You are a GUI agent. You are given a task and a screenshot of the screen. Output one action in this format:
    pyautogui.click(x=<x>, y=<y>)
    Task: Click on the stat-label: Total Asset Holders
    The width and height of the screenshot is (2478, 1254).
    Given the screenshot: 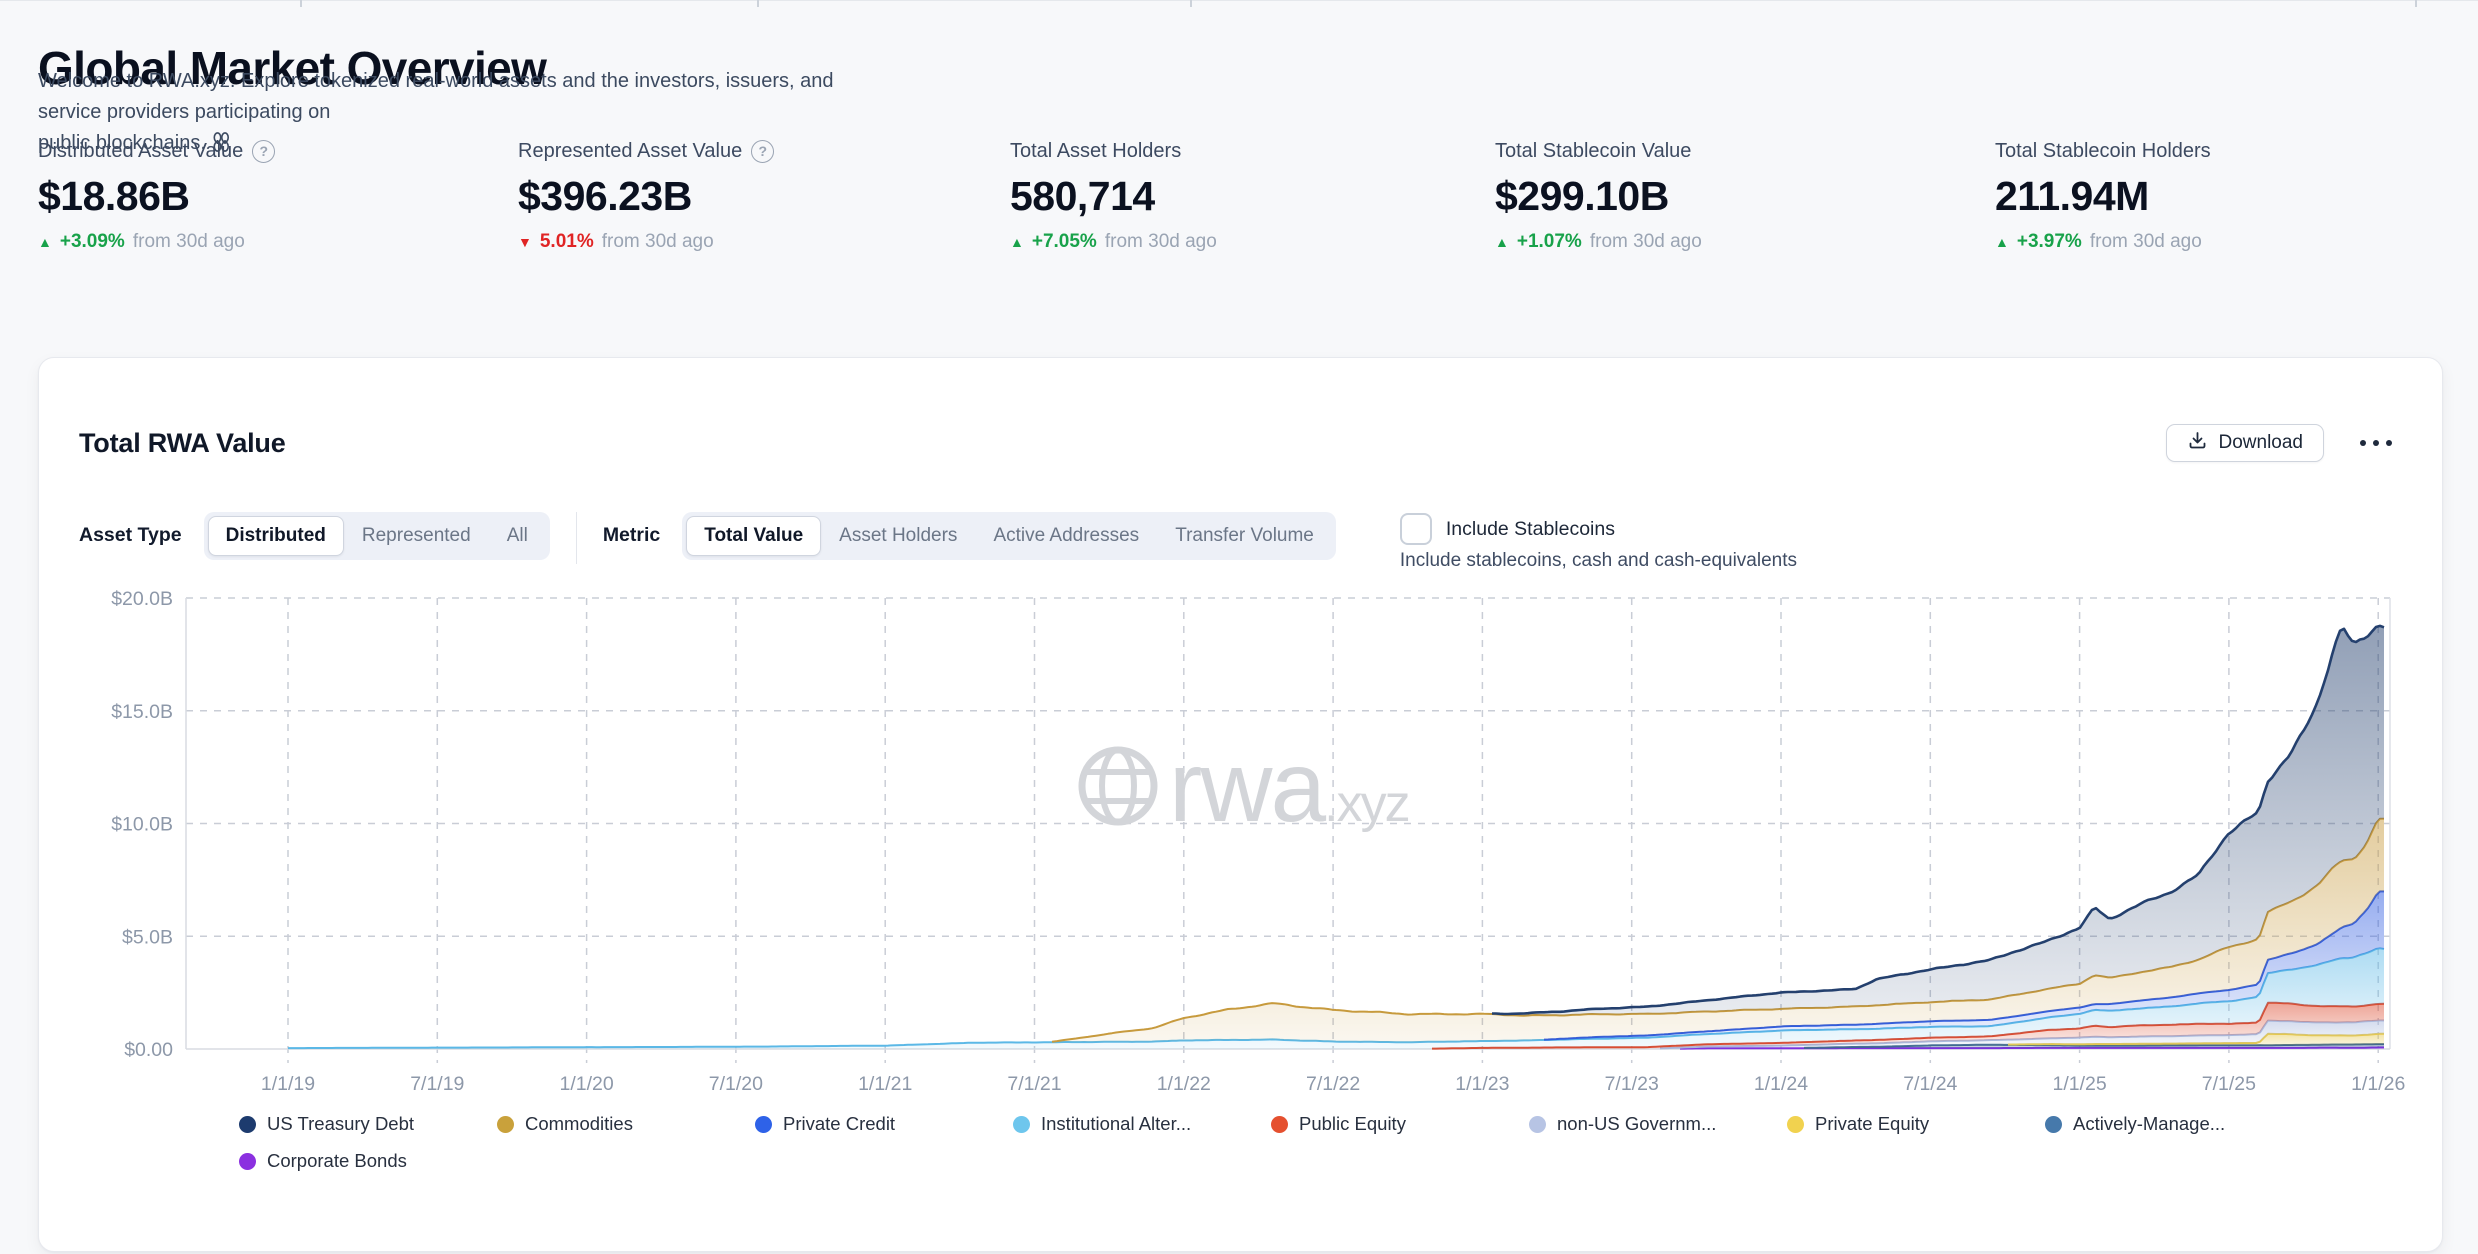 What is the action you would take?
    pyautogui.click(x=1096, y=151)
    